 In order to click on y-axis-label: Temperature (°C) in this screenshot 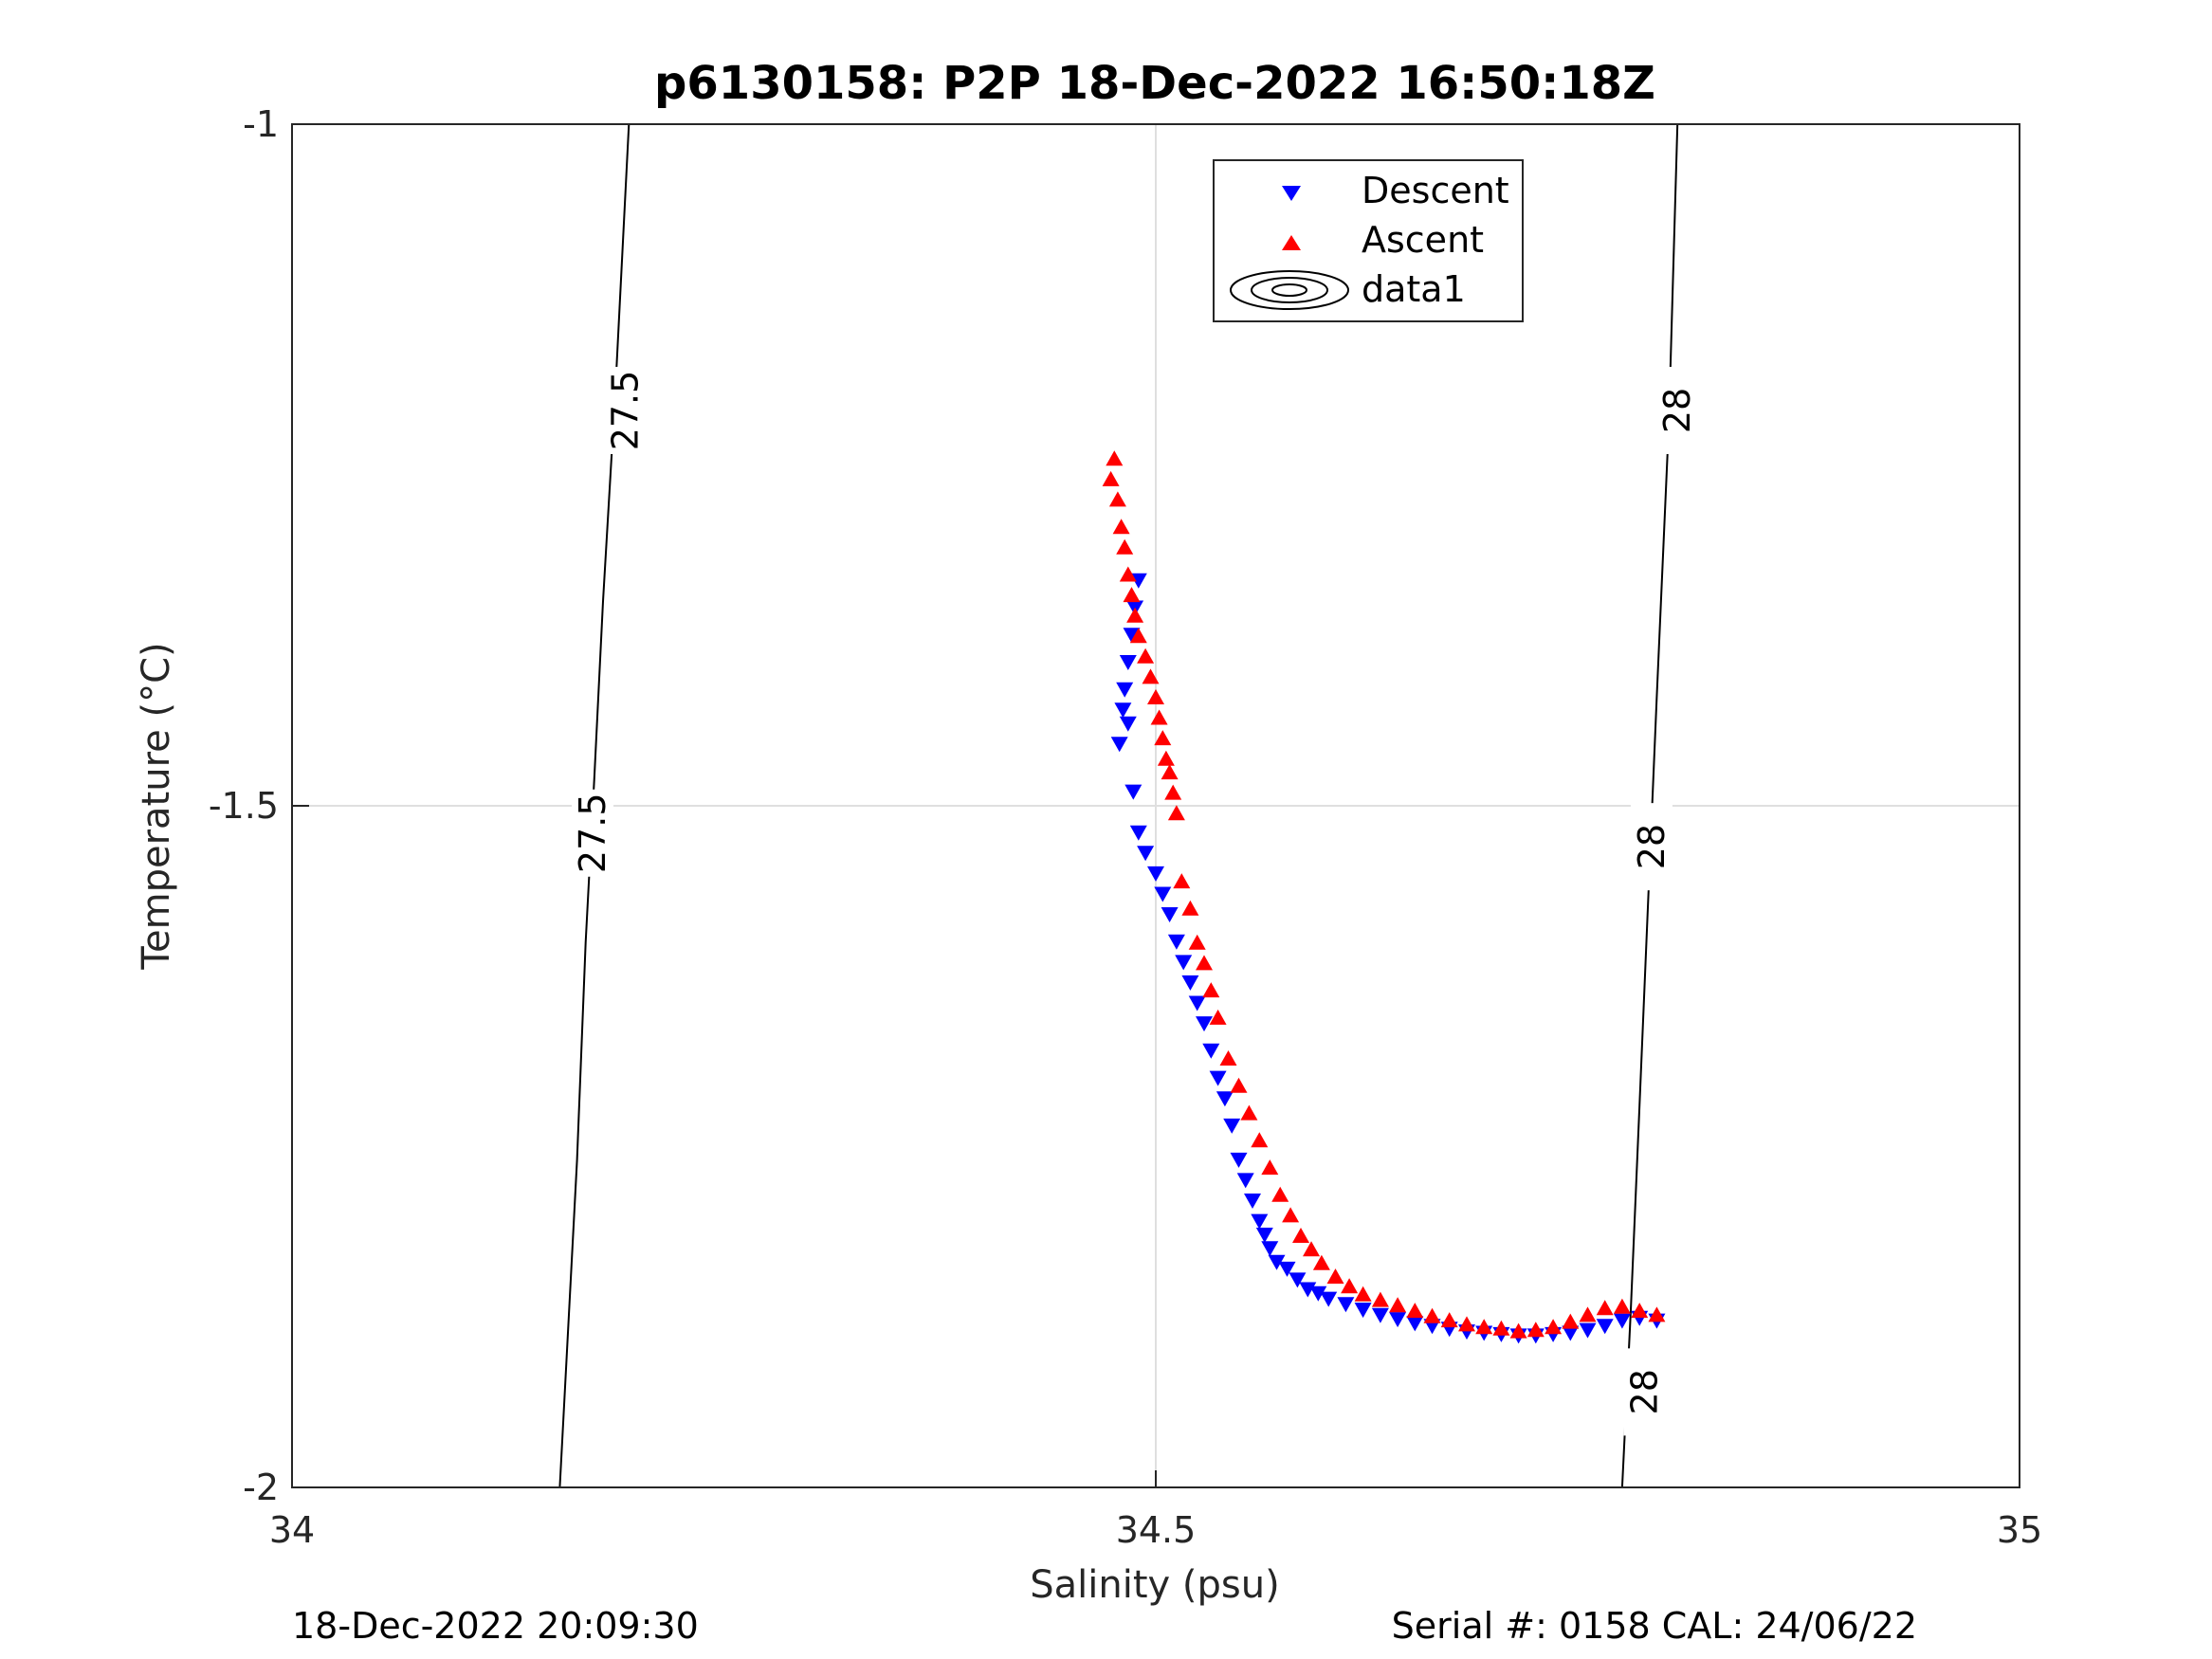, I will do `click(156, 806)`.